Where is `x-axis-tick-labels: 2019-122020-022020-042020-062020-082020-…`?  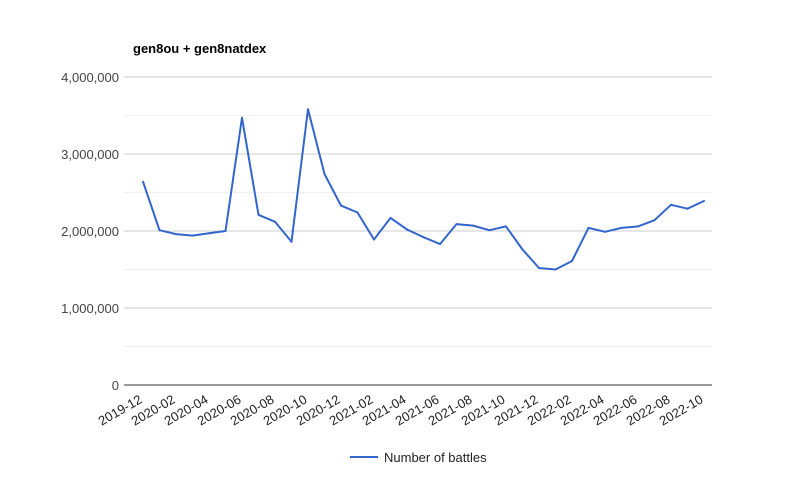 x-axis-tick-labels: 2019-122020-022020-042020-062020-082020-… is located at coordinates (401, 410).